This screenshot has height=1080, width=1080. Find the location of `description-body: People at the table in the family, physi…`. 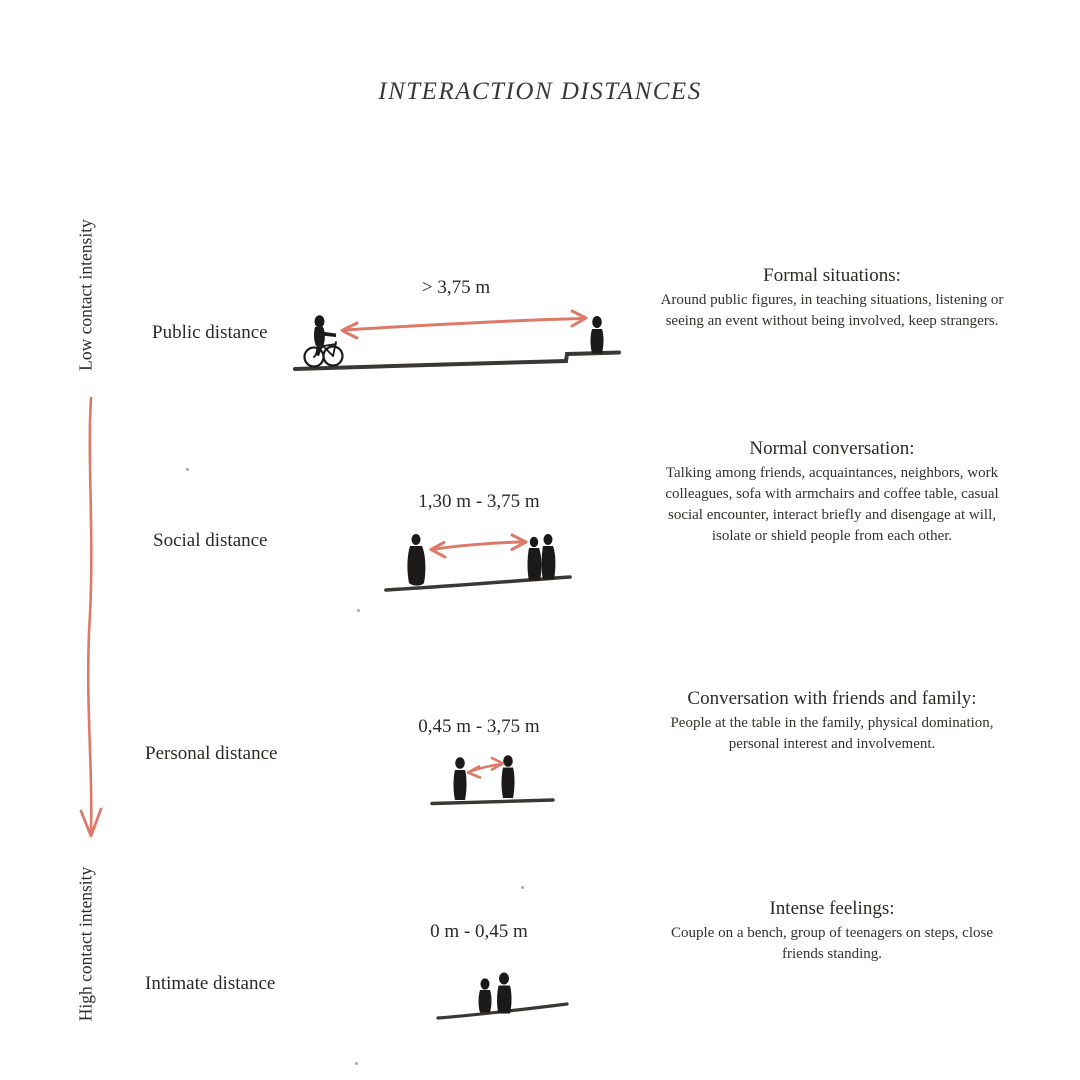

description-body: People at the table in the family, physi… is located at coordinates (832, 733).